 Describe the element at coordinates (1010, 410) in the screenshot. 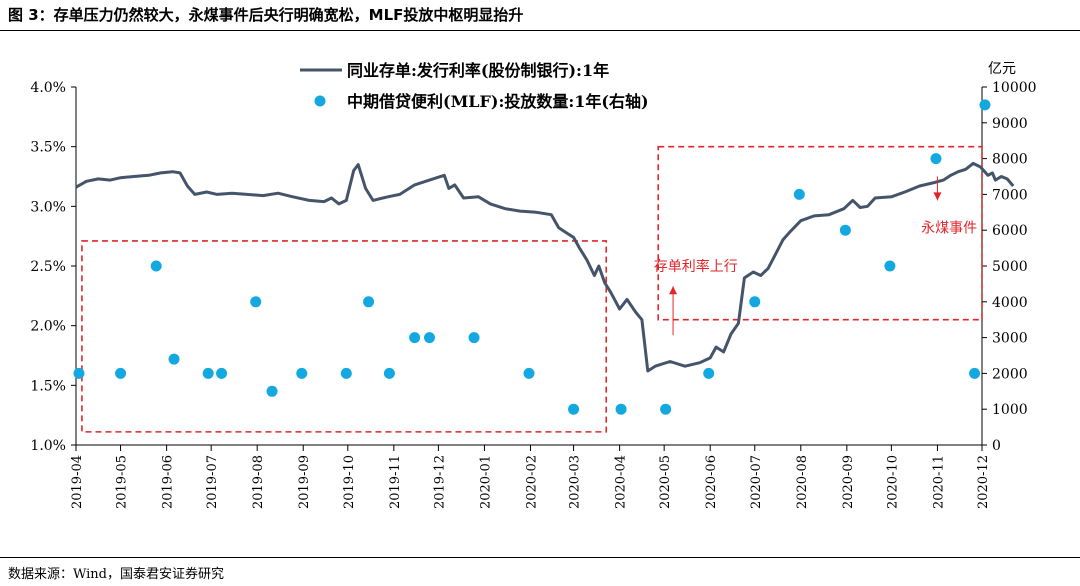

I see `right-tick-label: 1000` at that location.